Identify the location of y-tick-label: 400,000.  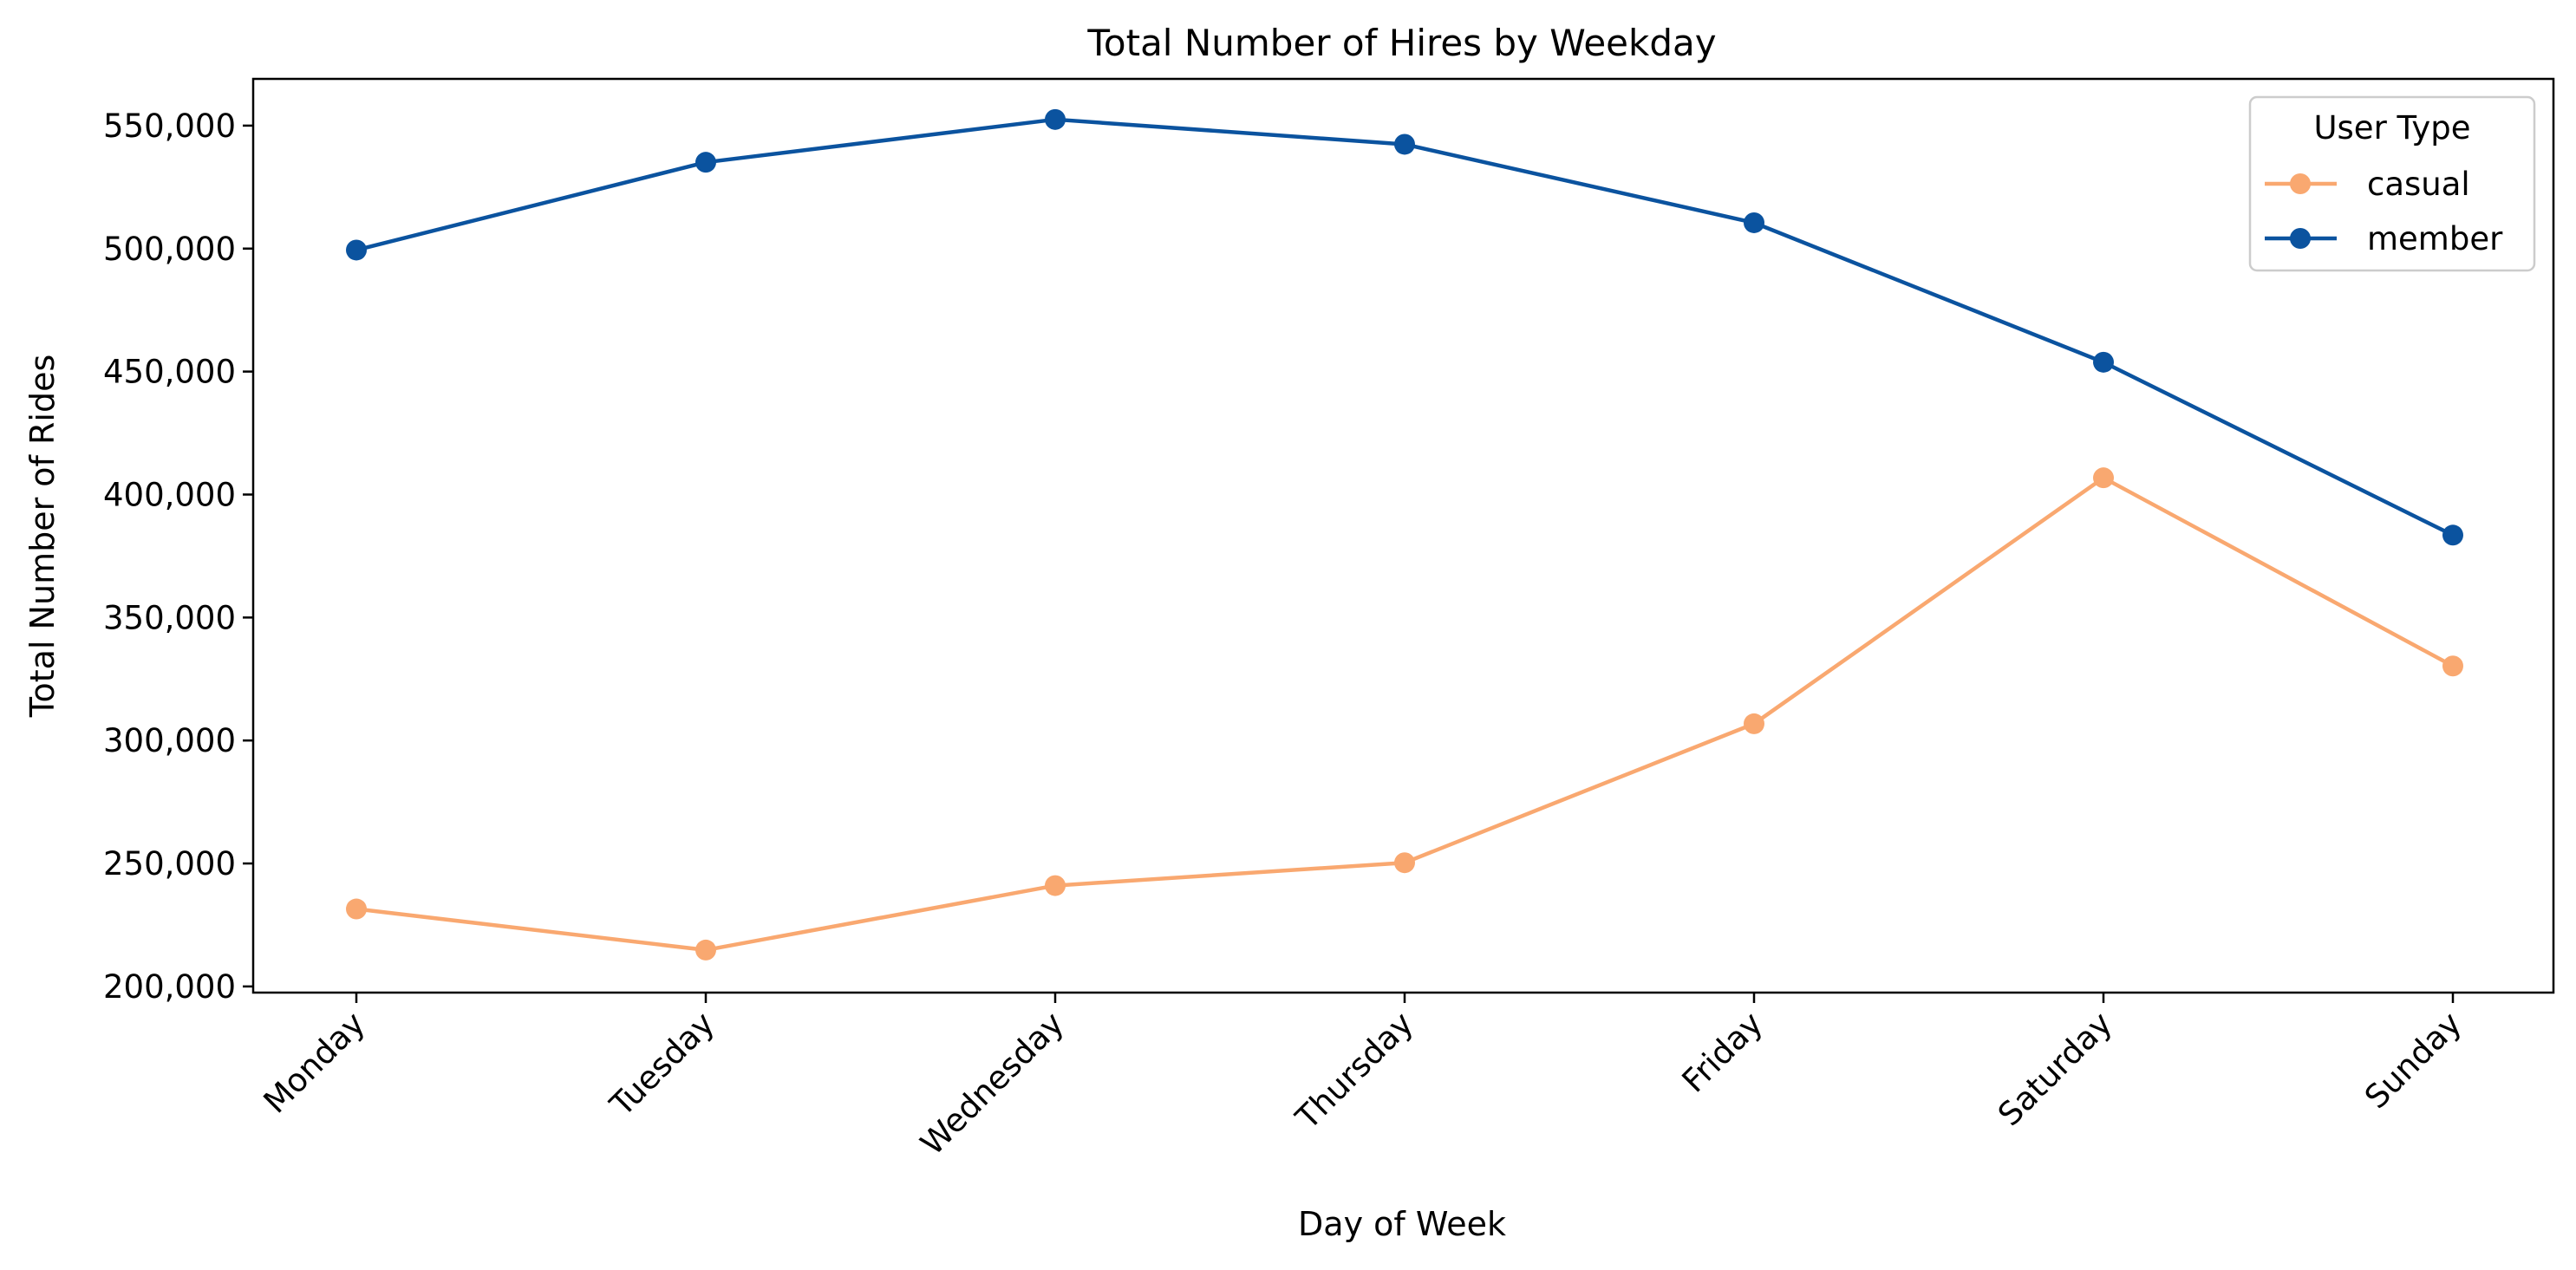
(169, 494).